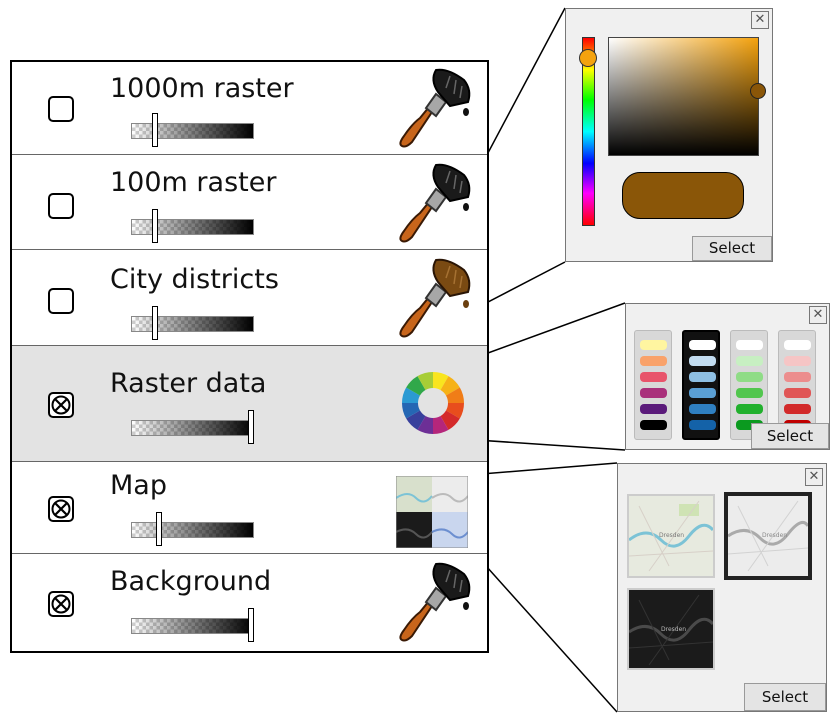 The width and height of the screenshot is (840, 717). Describe the element at coordinates (433, 403) in the screenshot. I see `color-wheel-icon` at that location.